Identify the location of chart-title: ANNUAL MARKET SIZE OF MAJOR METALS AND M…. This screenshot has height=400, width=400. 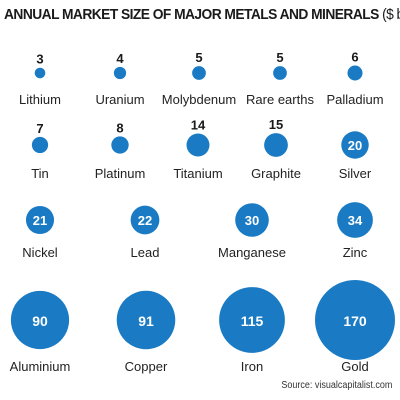
(202, 14).